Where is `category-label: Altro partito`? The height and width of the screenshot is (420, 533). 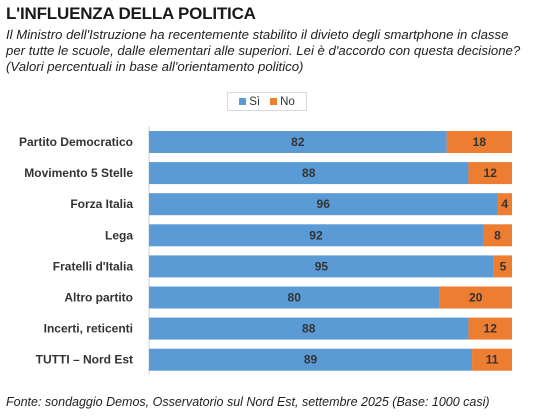 category-label: Altro partito is located at coordinates (98, 298).